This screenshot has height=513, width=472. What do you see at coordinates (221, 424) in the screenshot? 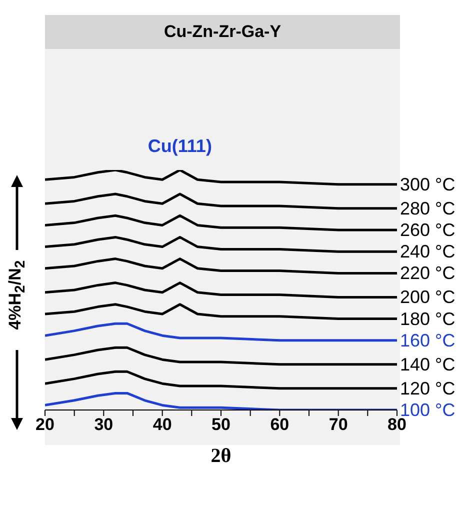
I see `x-tick-label: 50` at bounding box center [221, 424].